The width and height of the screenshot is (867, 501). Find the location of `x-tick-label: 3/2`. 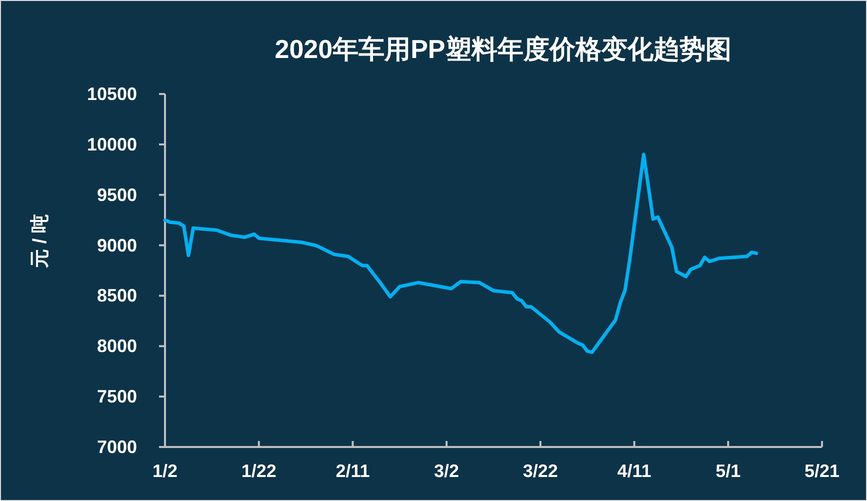

x-tick-label: 3/2 is located at coordinates (447, 471).